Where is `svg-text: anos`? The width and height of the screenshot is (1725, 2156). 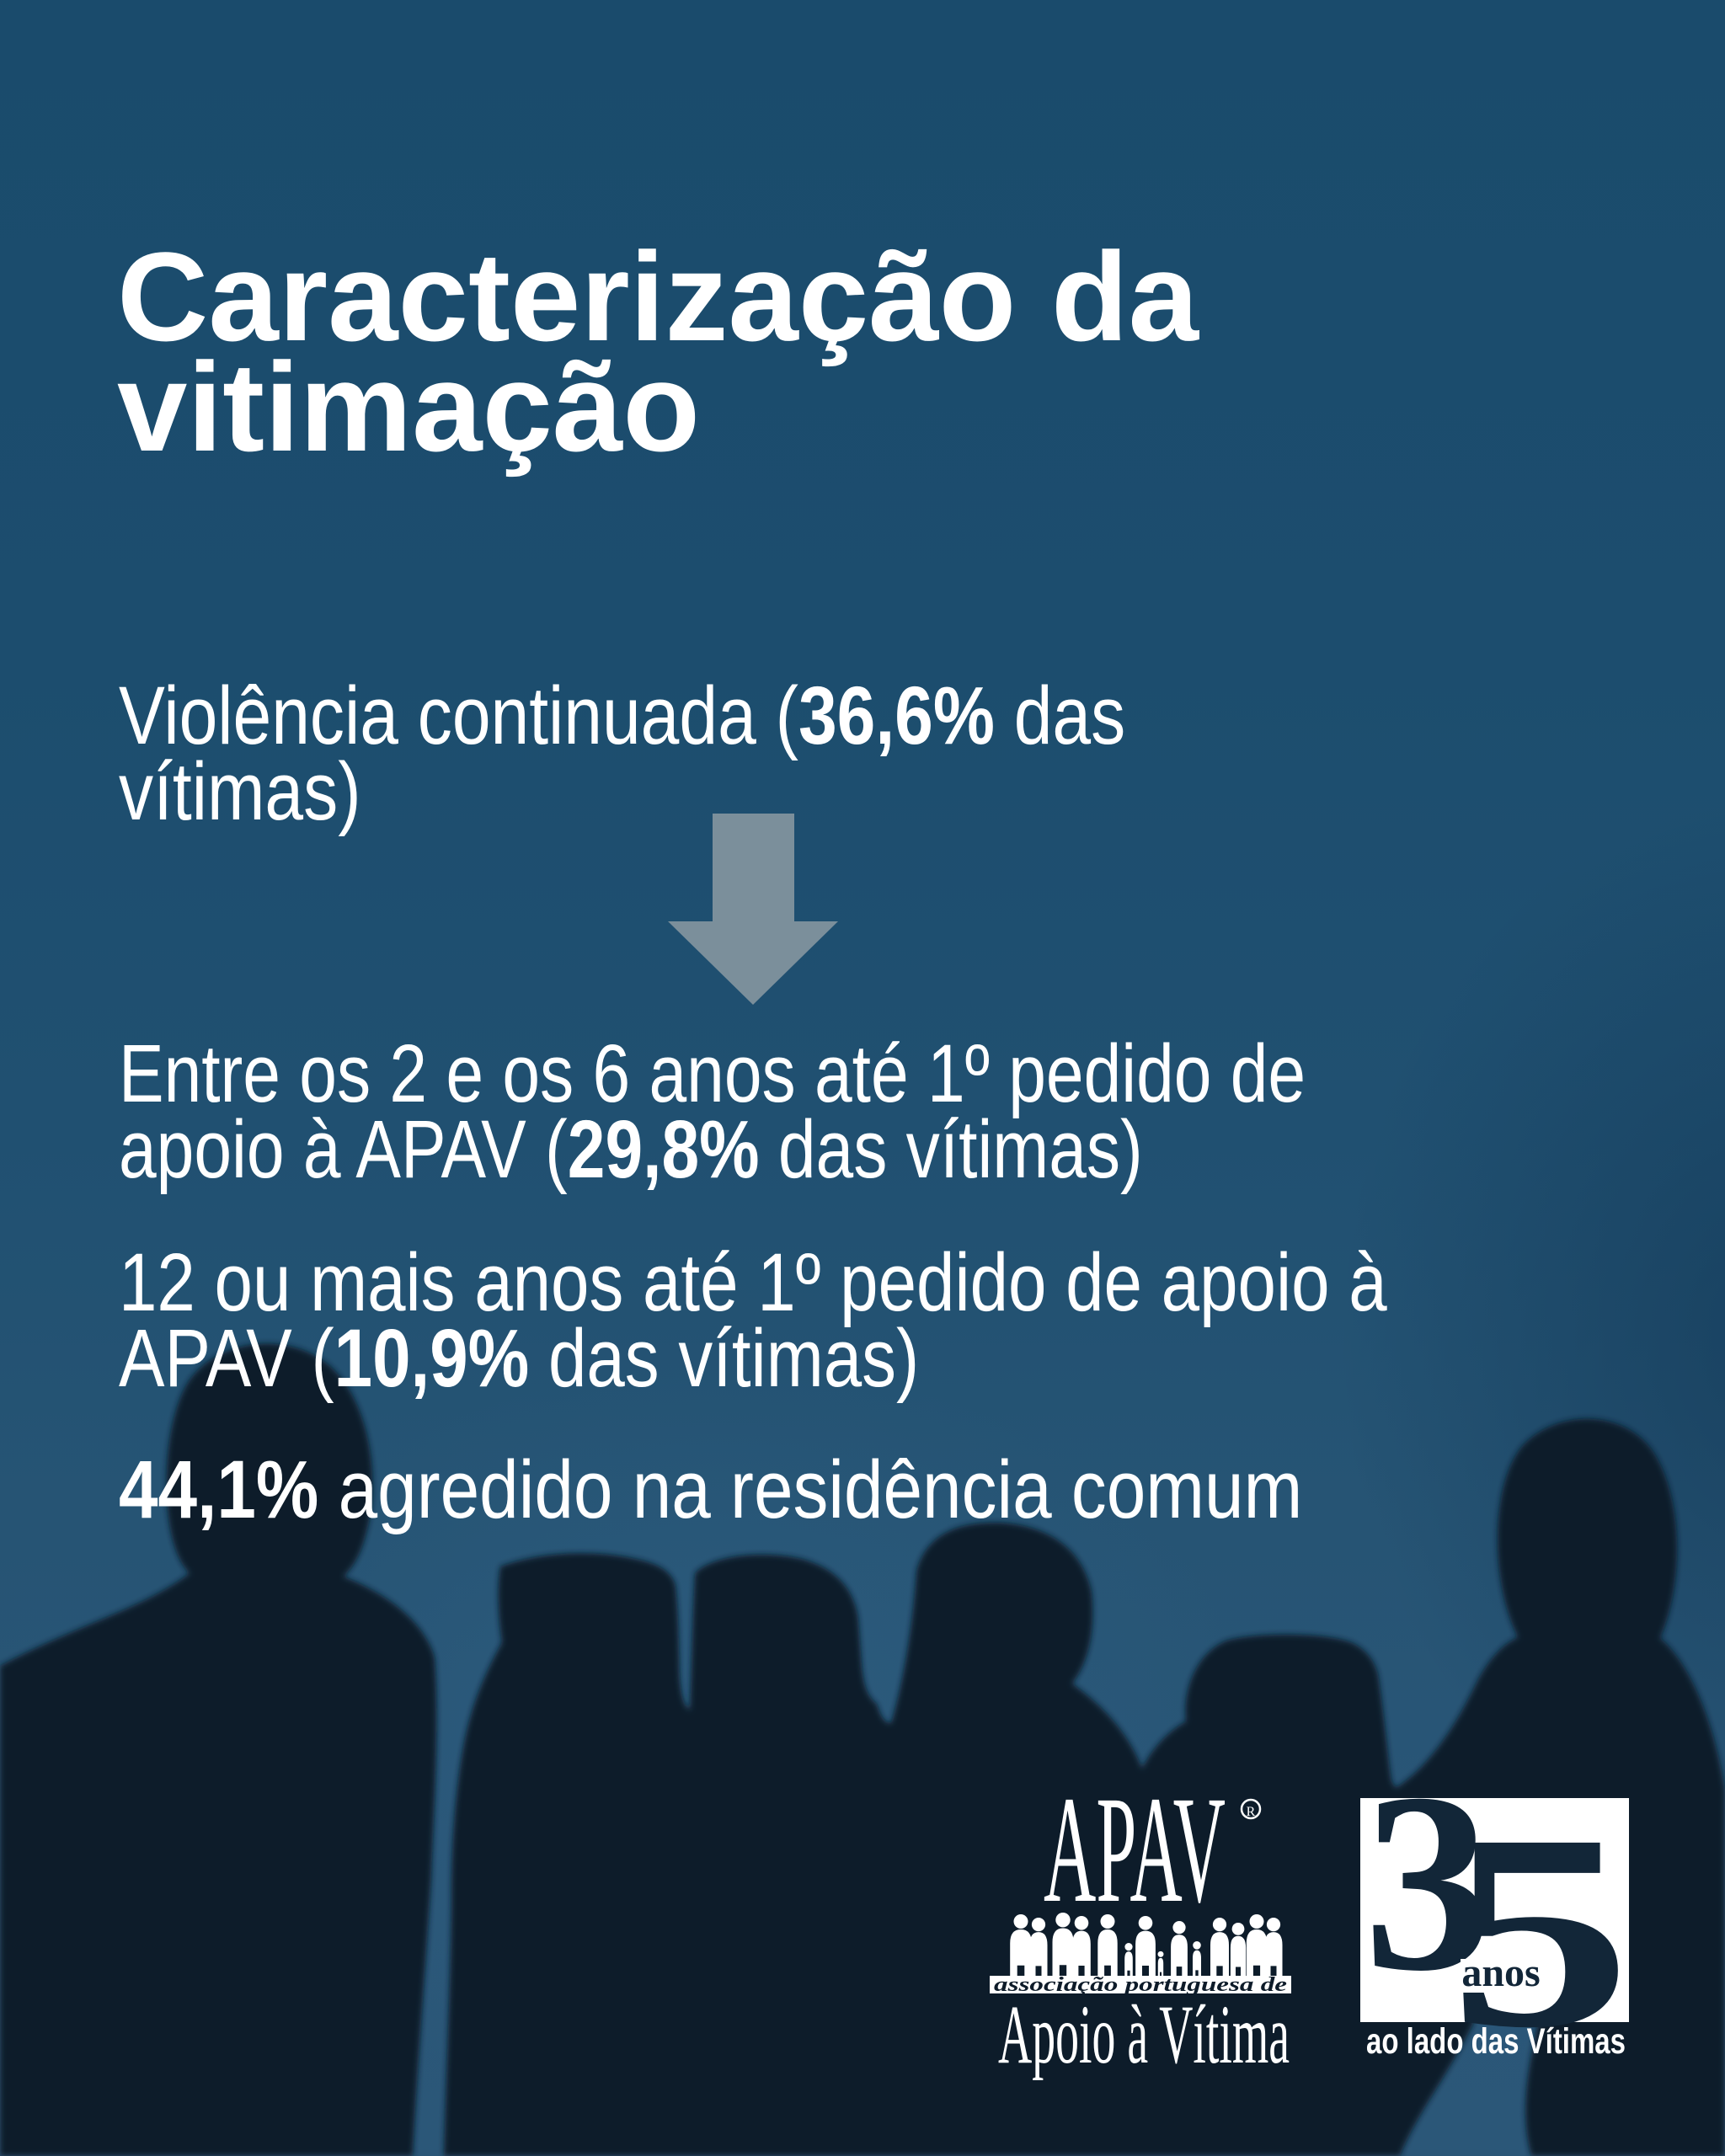 svg-text: anos is located at coordinates (1500, 1973).